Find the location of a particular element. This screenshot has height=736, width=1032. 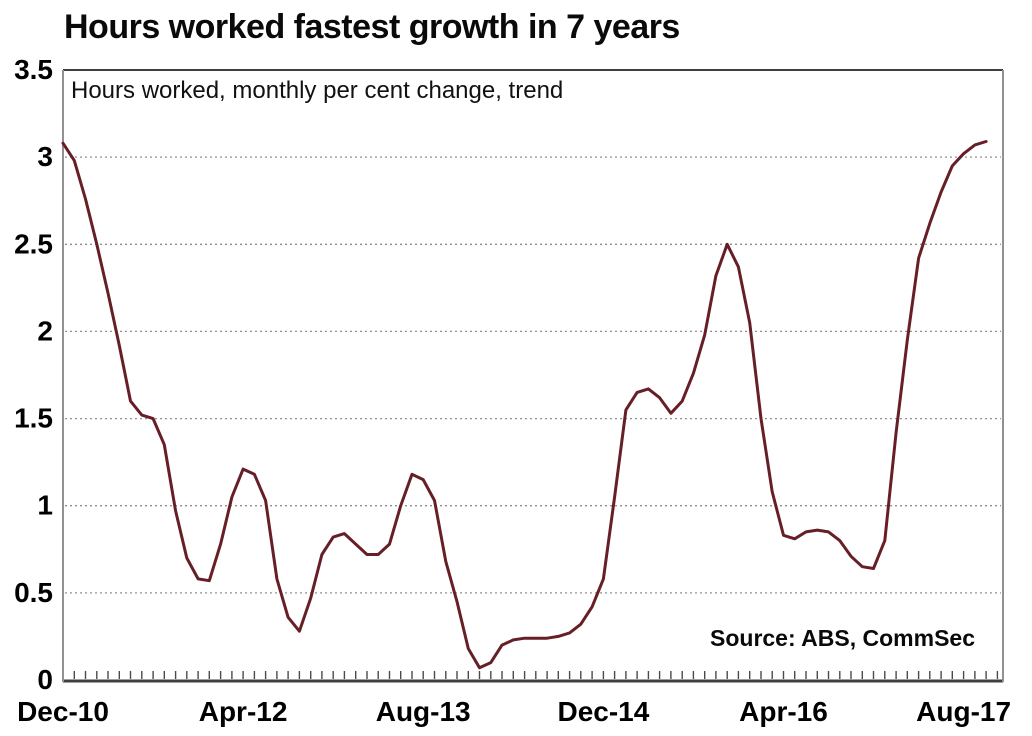

x-tick-label: Apr-12 is located at coordinates (243, 711).